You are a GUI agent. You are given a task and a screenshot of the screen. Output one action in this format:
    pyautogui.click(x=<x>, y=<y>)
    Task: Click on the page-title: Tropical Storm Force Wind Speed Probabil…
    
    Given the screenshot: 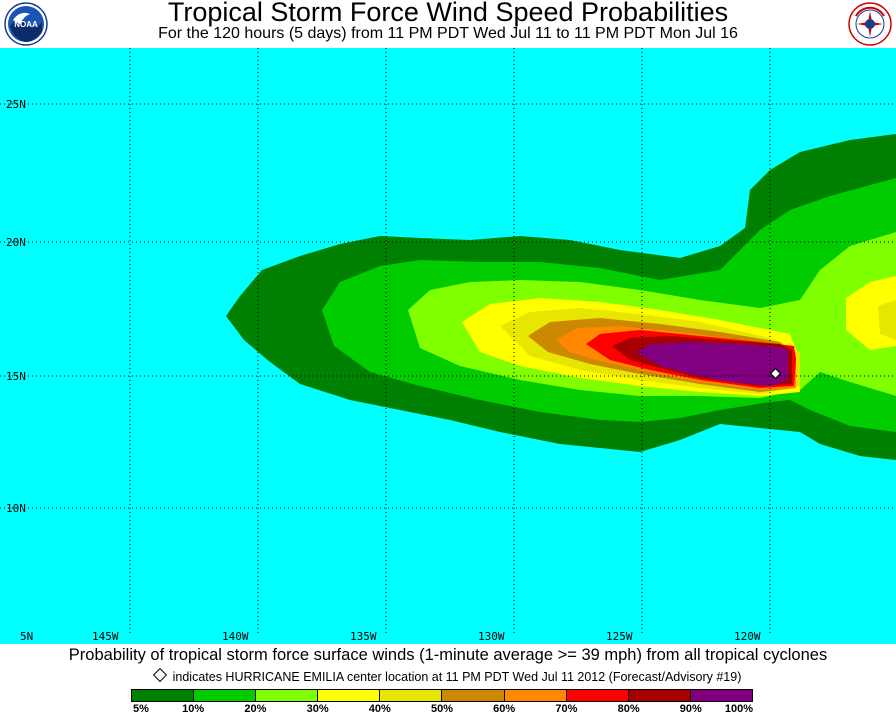 What is the action you would take?
    pyautogui.click(x=448, y=13)
    